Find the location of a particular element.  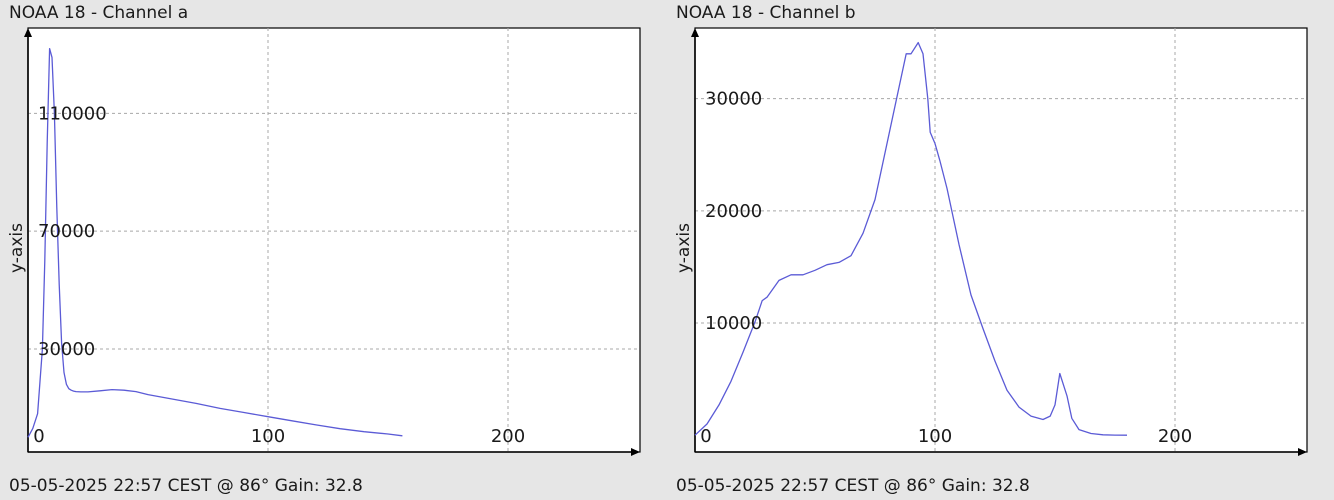

y-tick-label: 10000 is located at coordinates (733, 323).